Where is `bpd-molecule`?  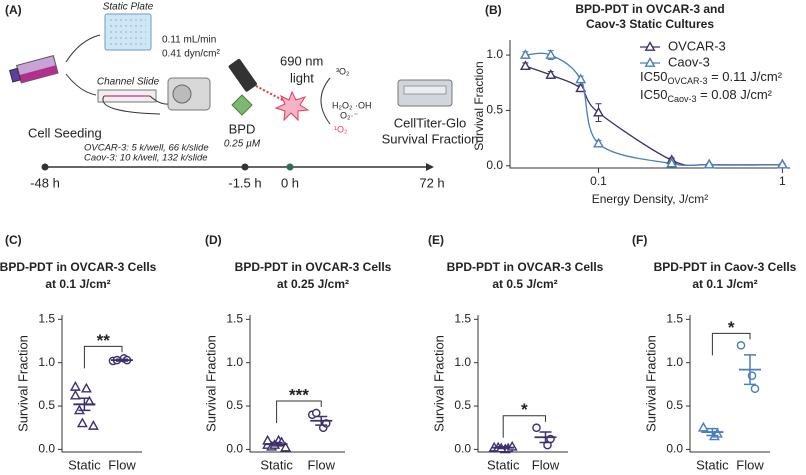
bpd-molecule is located at coordinates (242, 105).